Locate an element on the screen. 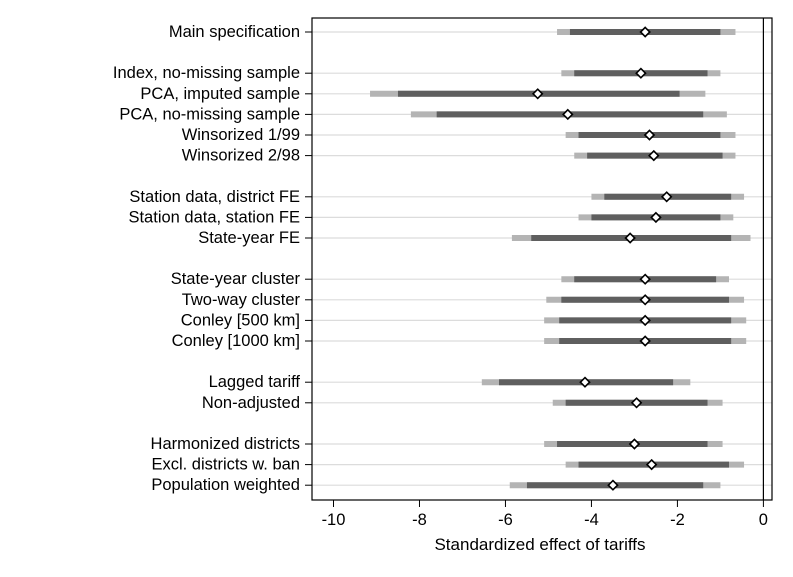  row-label: Station data, district FE is located at coordinates (214, 197).